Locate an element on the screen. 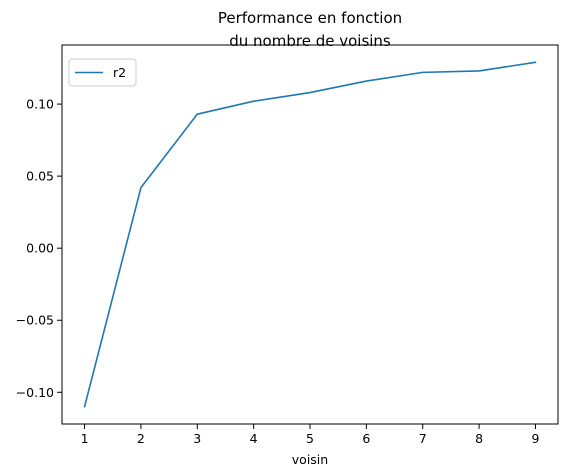 Image resolution: width=568 pixels, height=476 pixels. x-tick-label: 7 is located at coordinates (423, 438).